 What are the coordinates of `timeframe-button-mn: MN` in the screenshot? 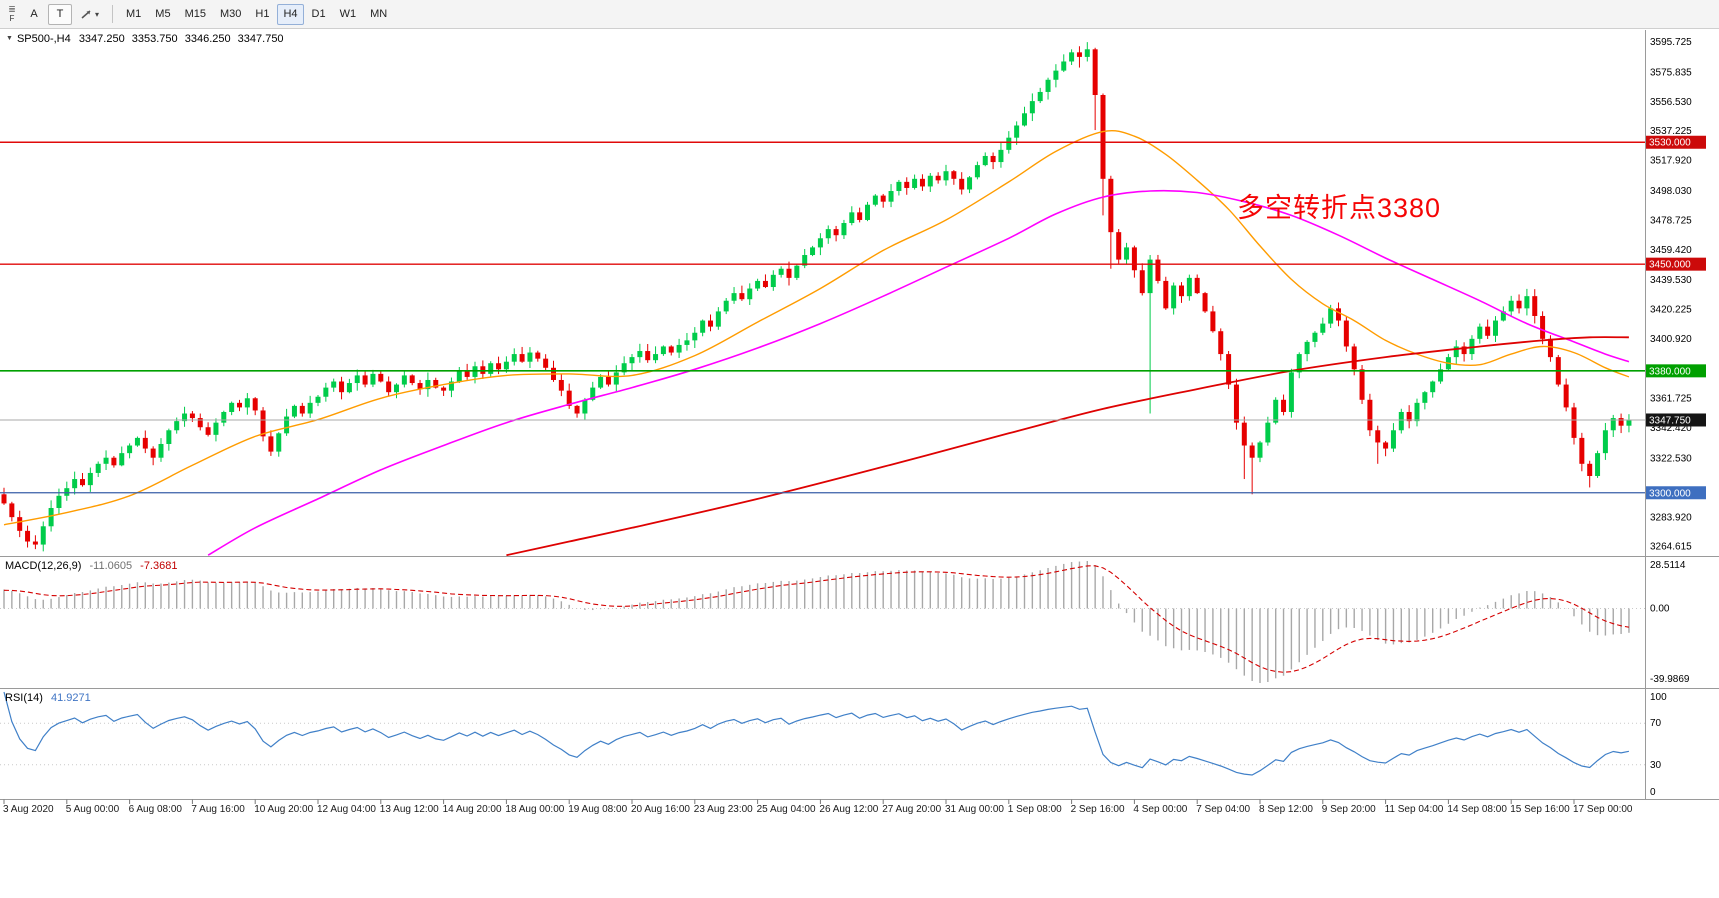 It's located at (378, 14).